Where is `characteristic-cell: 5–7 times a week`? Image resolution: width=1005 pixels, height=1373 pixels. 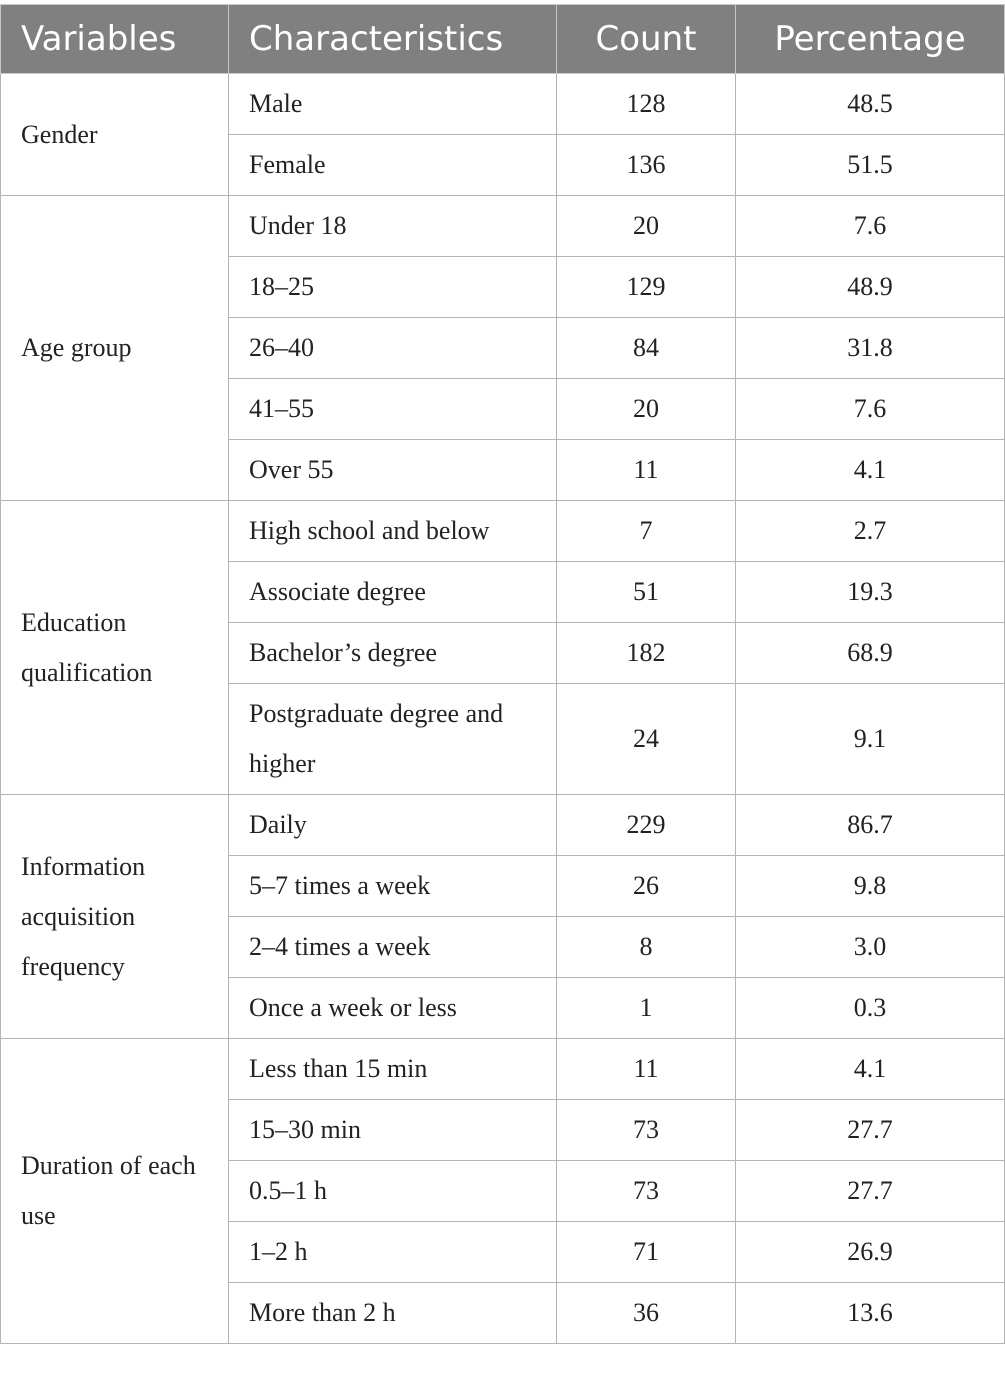 characteristic-cell: 5–7 times a week is located at coordinates (392, 886).